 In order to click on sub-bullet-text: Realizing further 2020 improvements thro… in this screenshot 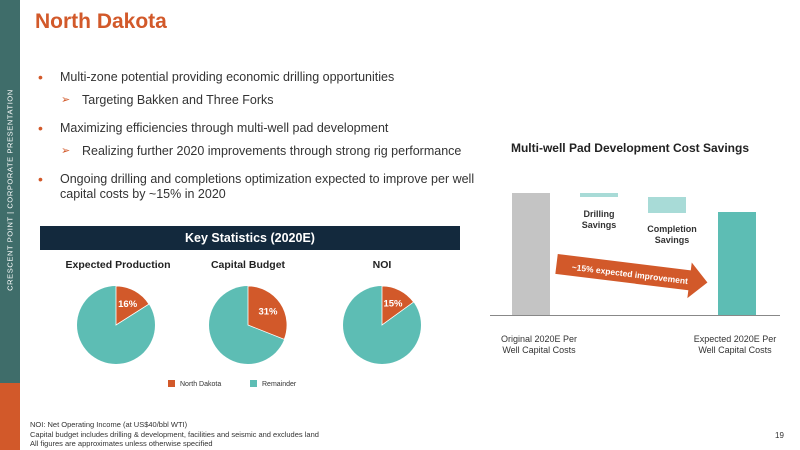, I will do `click(272, 151)`.